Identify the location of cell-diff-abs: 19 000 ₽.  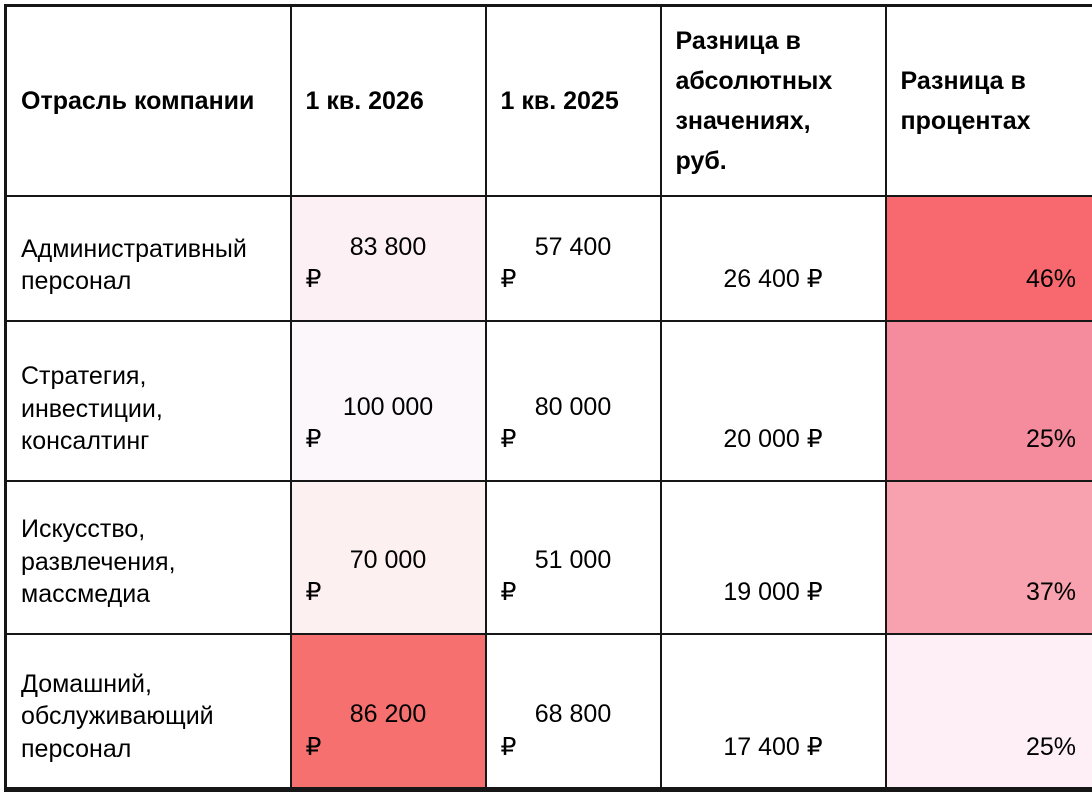
(773, 557).